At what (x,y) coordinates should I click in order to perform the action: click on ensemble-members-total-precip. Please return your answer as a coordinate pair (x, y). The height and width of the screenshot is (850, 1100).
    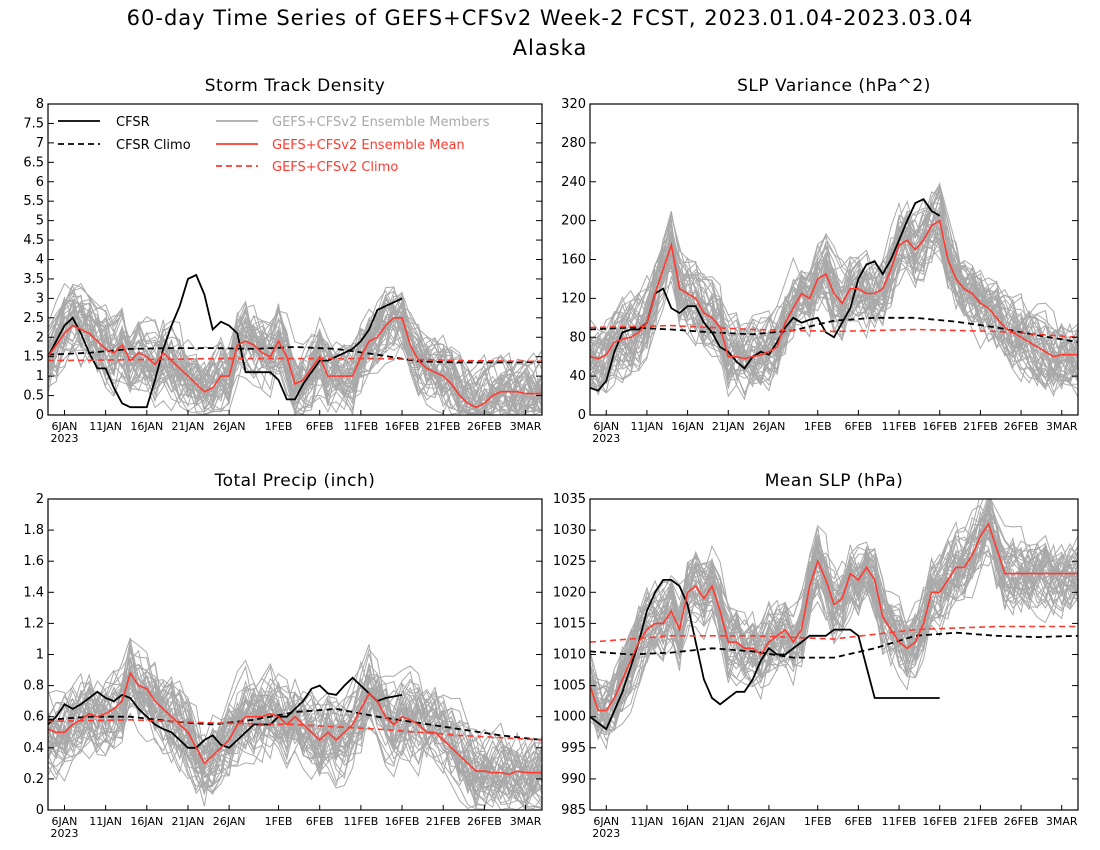
    Looking at the image, I should click on (295, 723).